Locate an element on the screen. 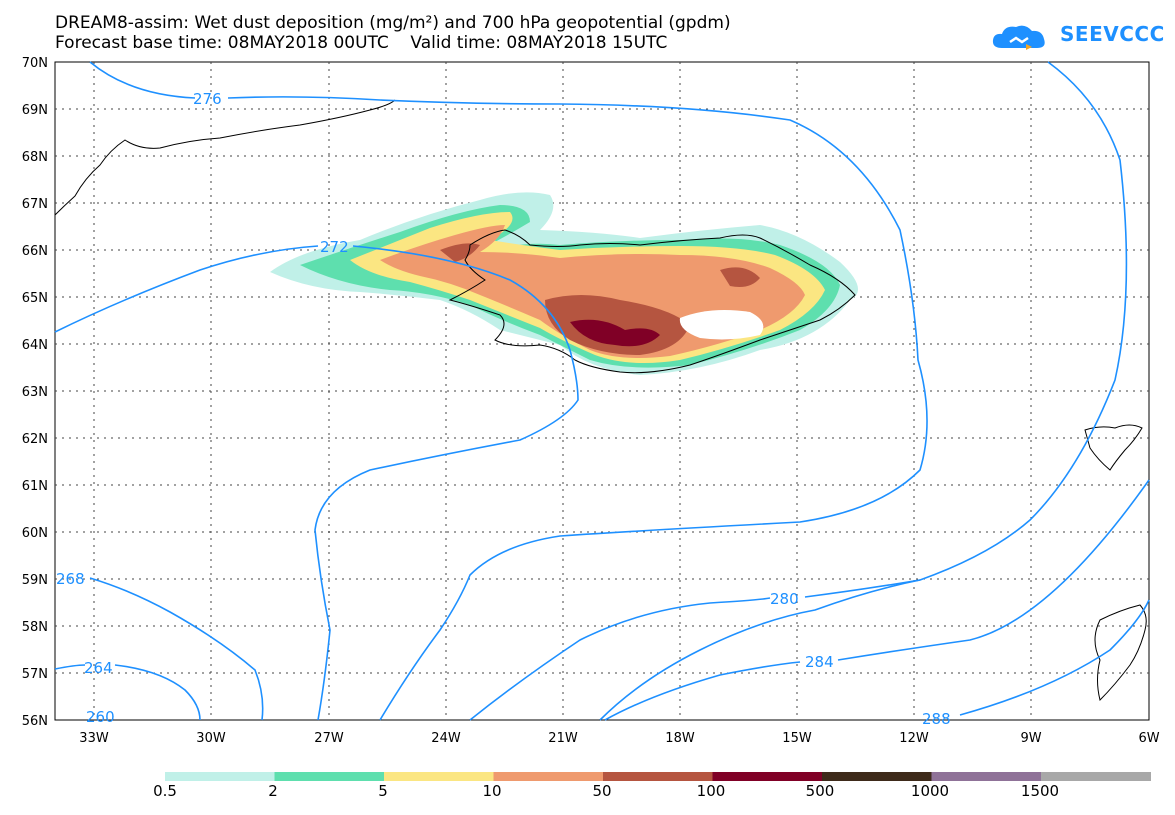 The height and width of the screenshot is (815, 1175). lon-label: 24W is located at coordinates (446, 738).